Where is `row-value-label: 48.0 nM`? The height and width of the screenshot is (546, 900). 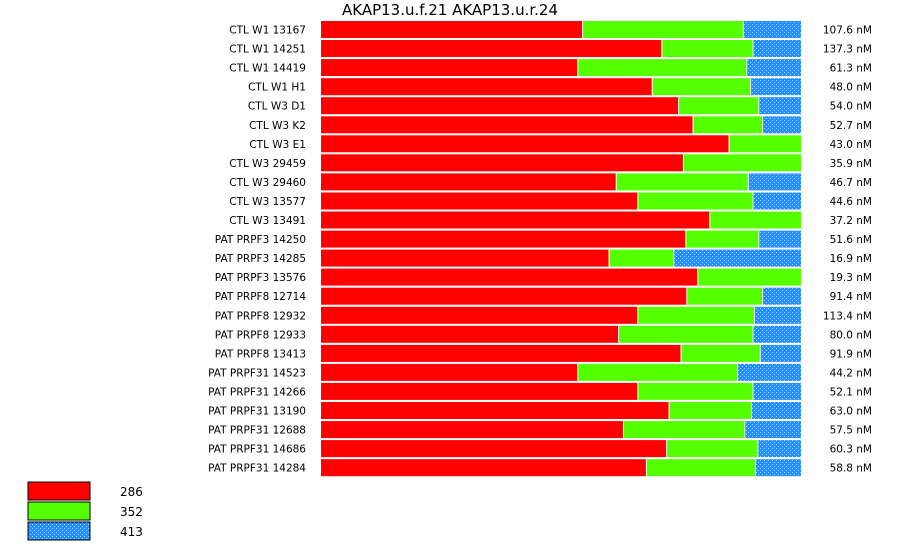 row-value-label: 48.0 nM is located at coordinates (851, 88).